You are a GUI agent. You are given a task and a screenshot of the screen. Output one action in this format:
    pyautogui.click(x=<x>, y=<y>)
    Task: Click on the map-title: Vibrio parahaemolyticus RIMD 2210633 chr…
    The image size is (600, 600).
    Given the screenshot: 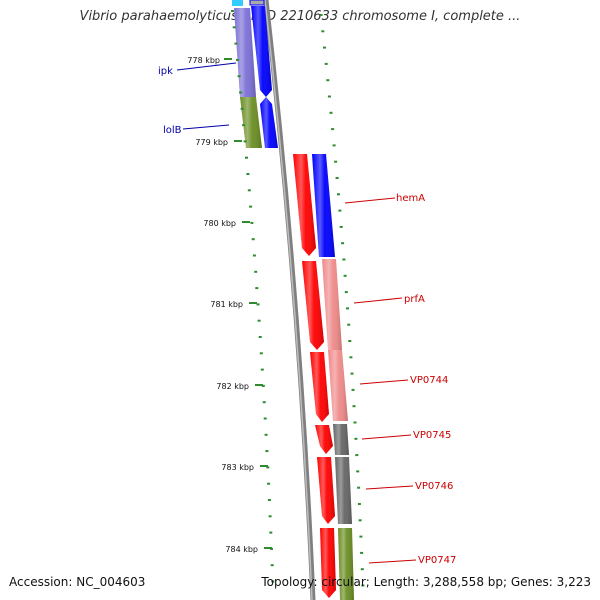 What is the action you would take?
    pyautogui.click(x=300, y=16)
    